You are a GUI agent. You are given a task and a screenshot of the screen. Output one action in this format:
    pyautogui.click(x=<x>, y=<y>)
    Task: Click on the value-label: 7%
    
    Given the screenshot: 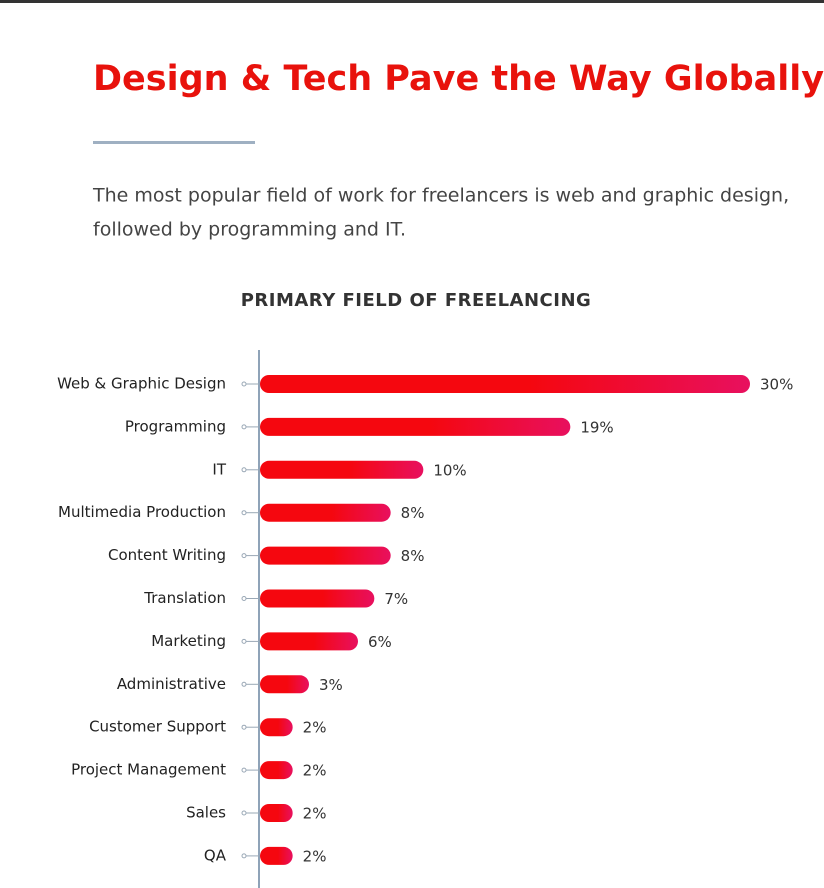 What is the action you would take?
    pyautogui.click(x=396, y=599)
    